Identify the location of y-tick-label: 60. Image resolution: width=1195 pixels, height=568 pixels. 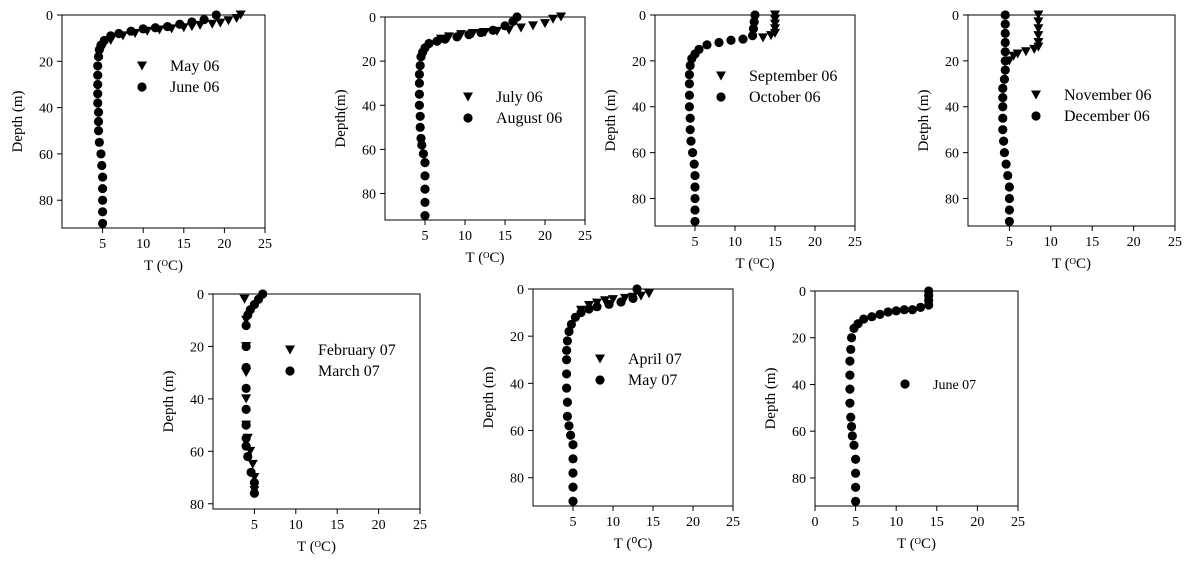
(799, 432).